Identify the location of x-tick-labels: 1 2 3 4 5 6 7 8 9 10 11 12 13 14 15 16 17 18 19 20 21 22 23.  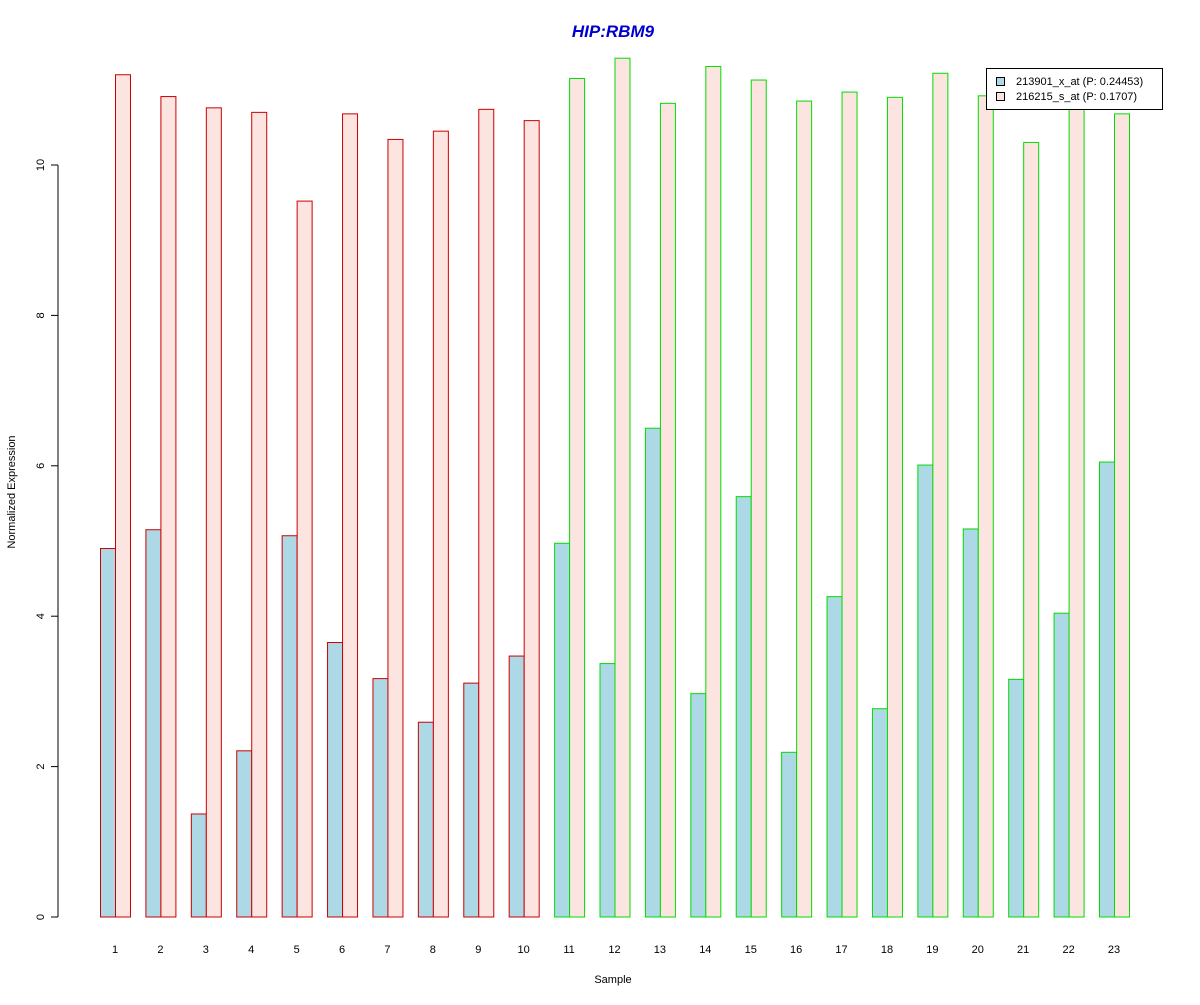
(616, 950).